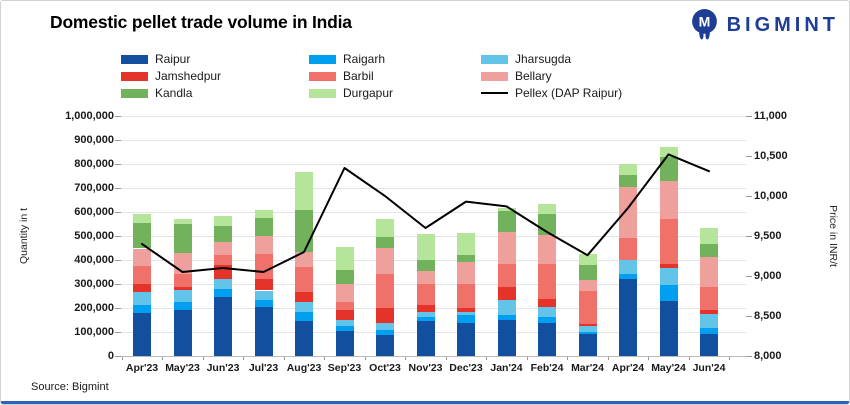 This screenshot has height=405, width=850. I want to click on y-axis-tick-label-left: 400,000, so click(94, 260).